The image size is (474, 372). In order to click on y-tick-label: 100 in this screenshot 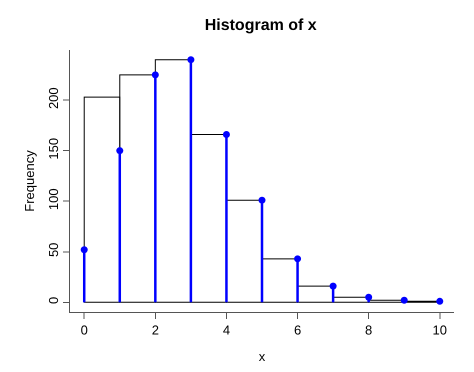, I will do `click(53, 199)`.